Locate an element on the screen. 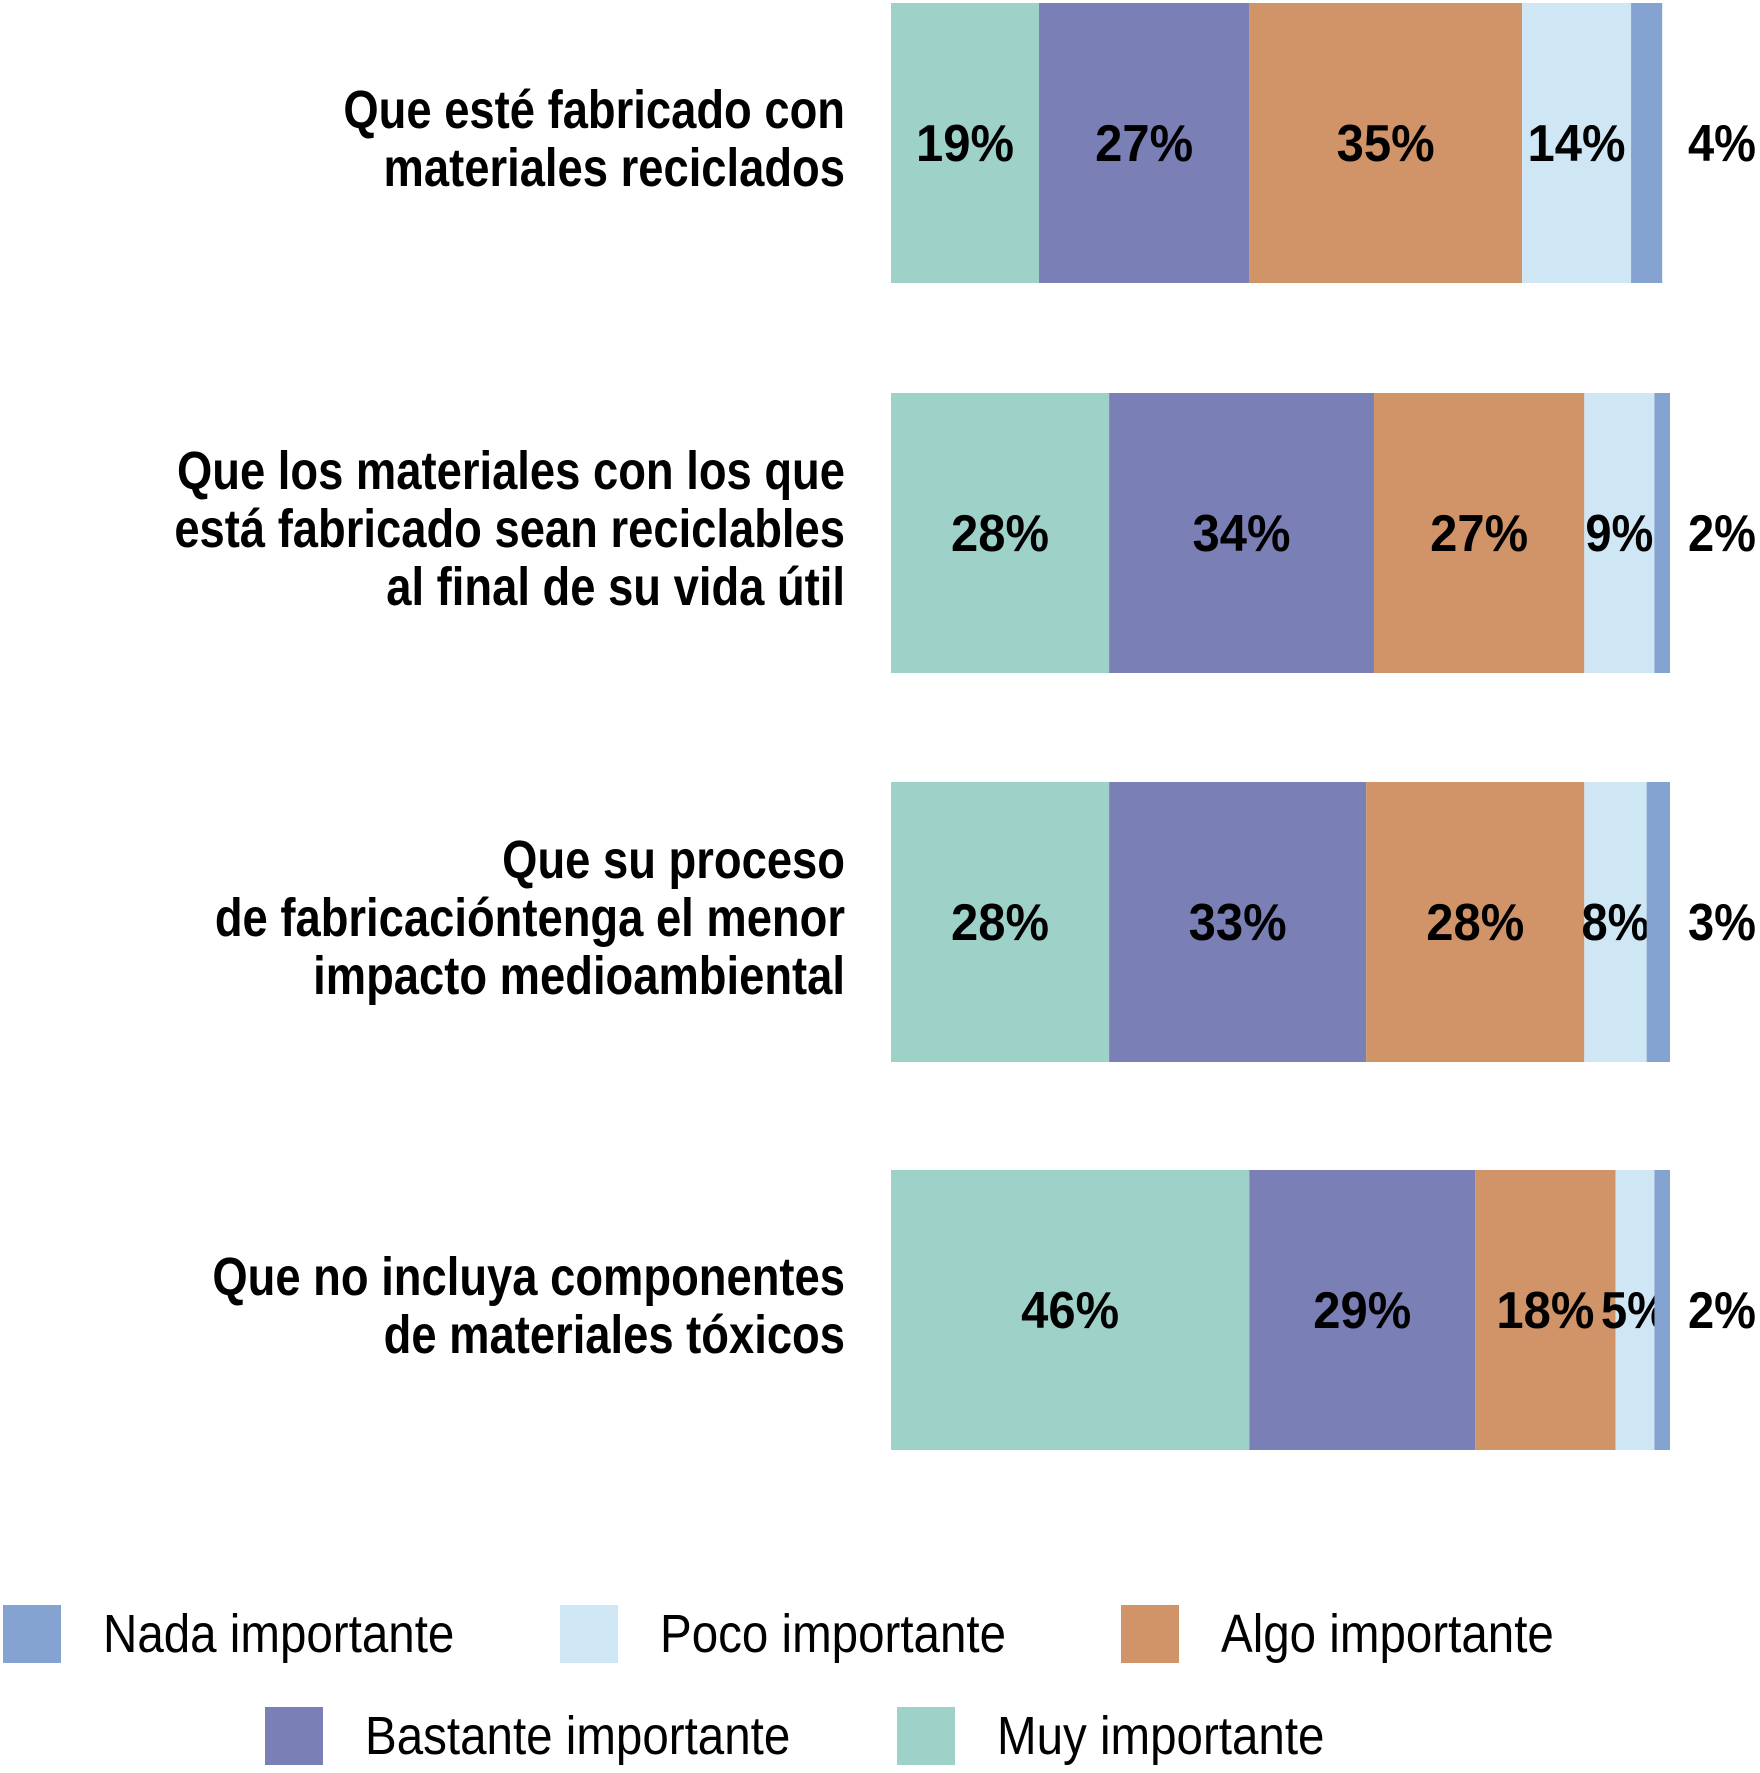  legend-label: Muy importante is located at coordinates (1161, 1736).